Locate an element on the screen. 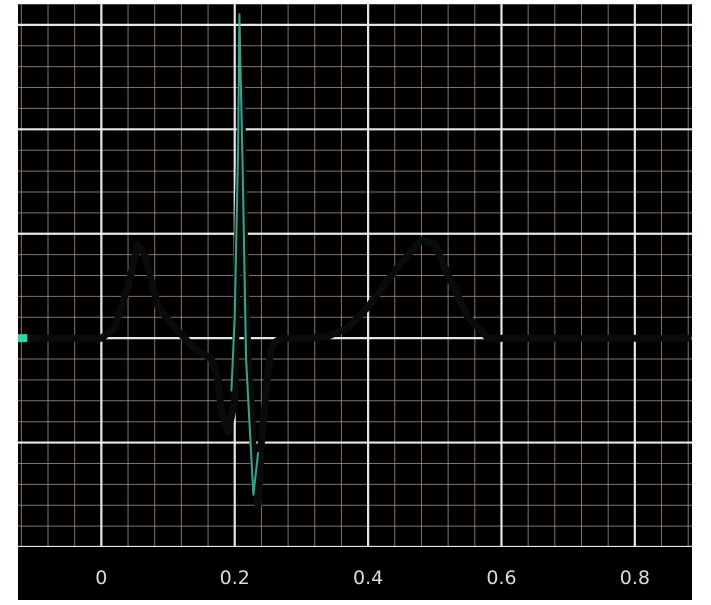 This screenshot has height=605, width=711. x-tick-label: 0.8 is located at coordinates (635, 578).